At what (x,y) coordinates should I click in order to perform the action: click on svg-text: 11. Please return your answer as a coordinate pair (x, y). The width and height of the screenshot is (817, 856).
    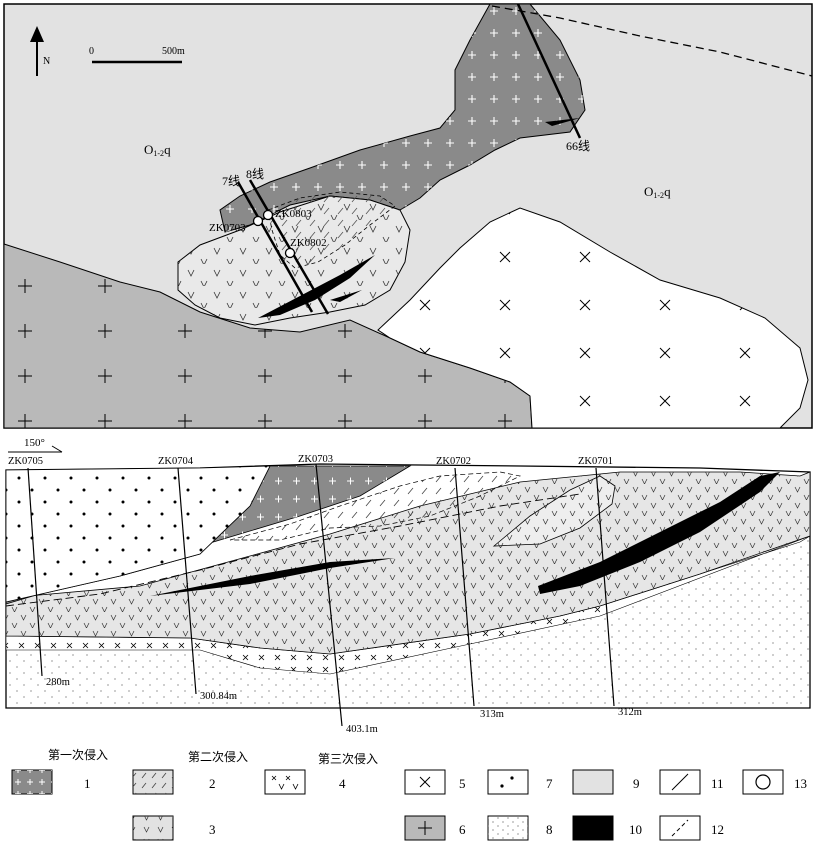
    Looking at the image, I should click on (717, 783).